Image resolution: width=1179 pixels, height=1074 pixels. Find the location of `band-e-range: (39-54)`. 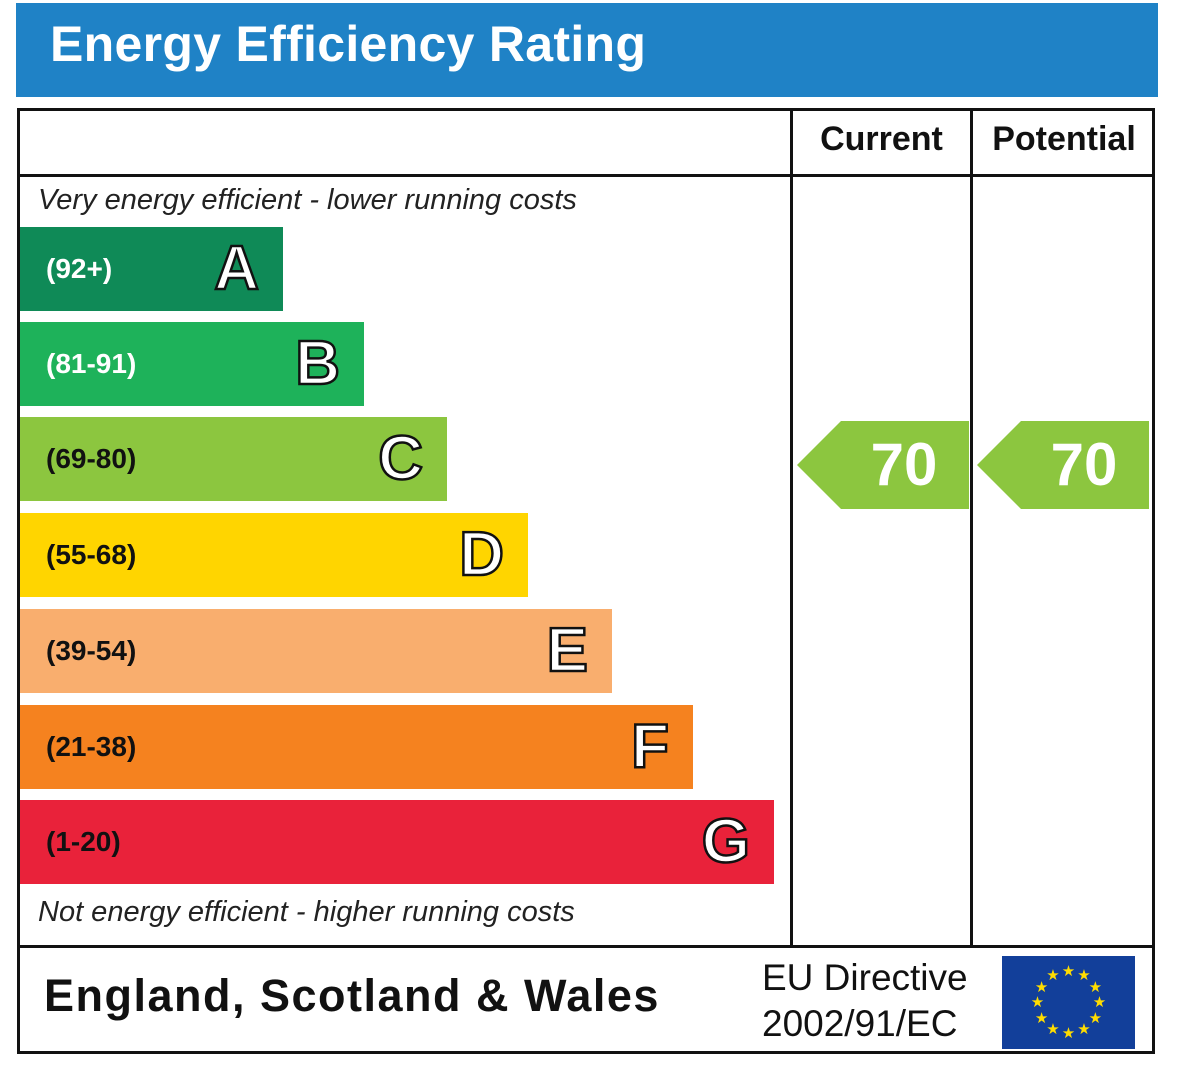

band-e-range: (39-54) is located at coordinates (91, 650).